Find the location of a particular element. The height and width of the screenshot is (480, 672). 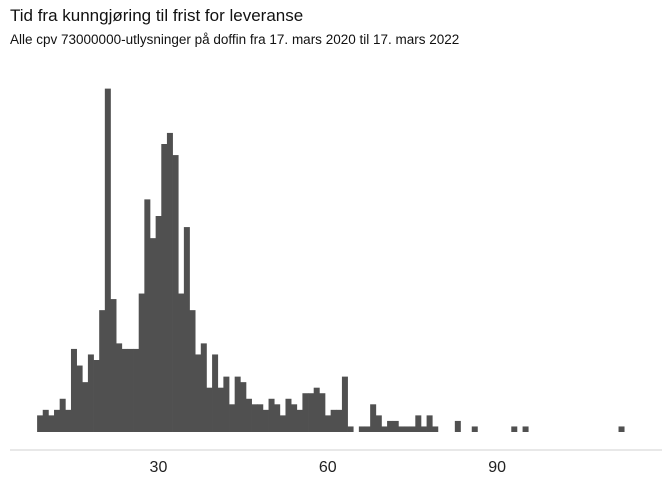

x-axis-ticks: 30 60 90 is located at coordinates (328, 467).